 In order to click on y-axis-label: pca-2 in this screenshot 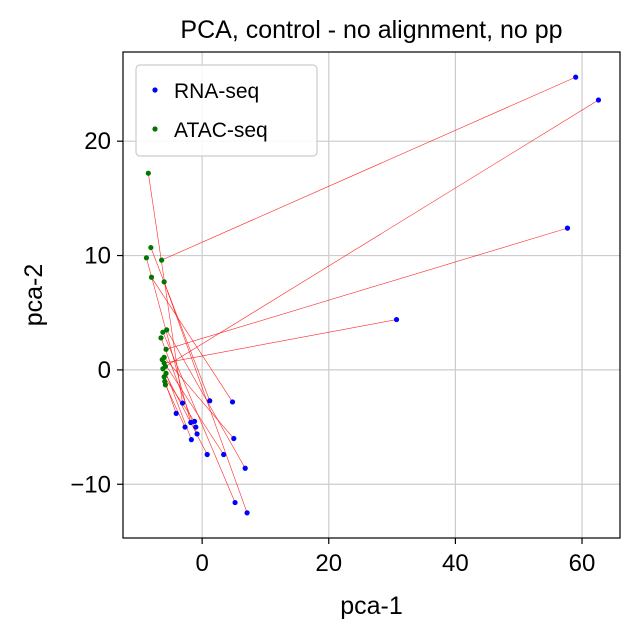, I will do `click(34, 295)`.